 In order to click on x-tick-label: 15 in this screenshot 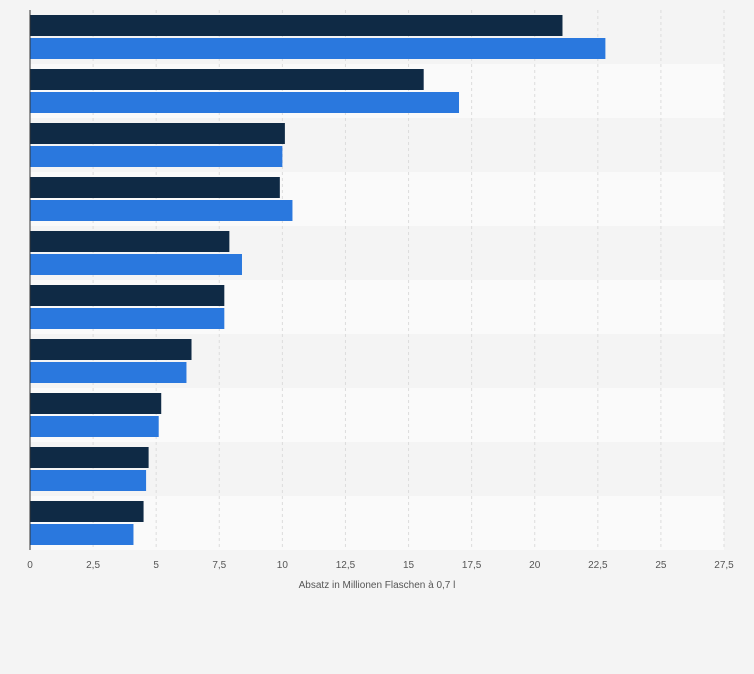, I will do `click(409, 565)`.